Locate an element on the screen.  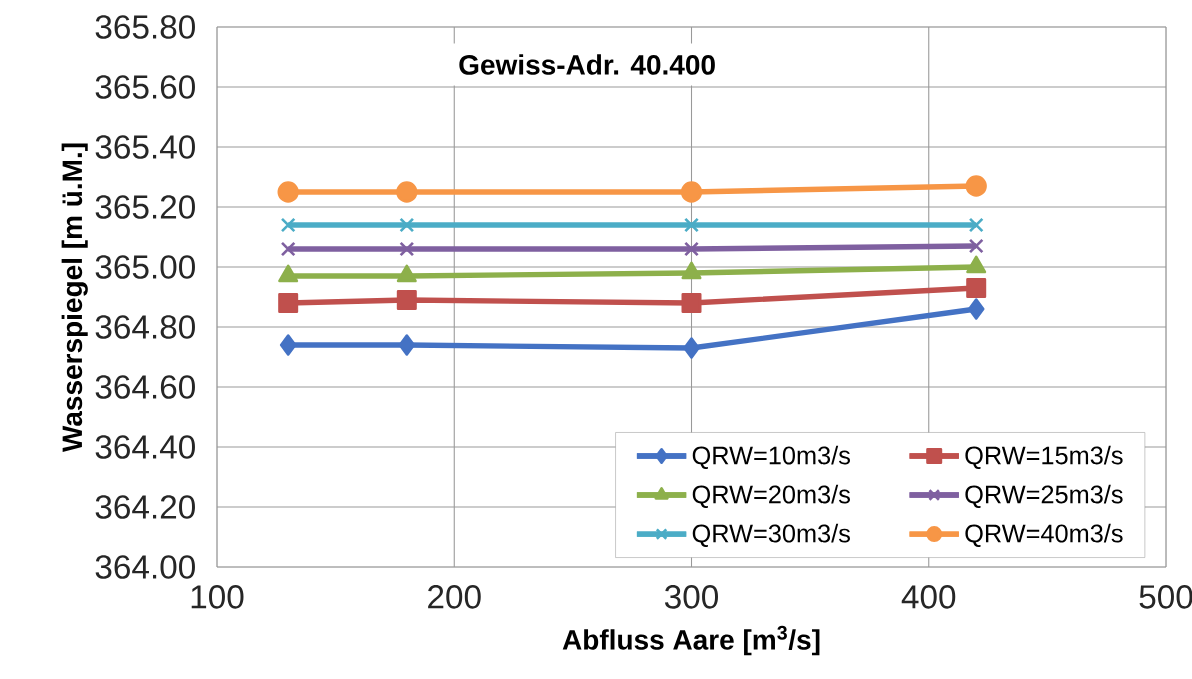
legend-label: QRW=15m3/s is located at coordinates (1044, 457).